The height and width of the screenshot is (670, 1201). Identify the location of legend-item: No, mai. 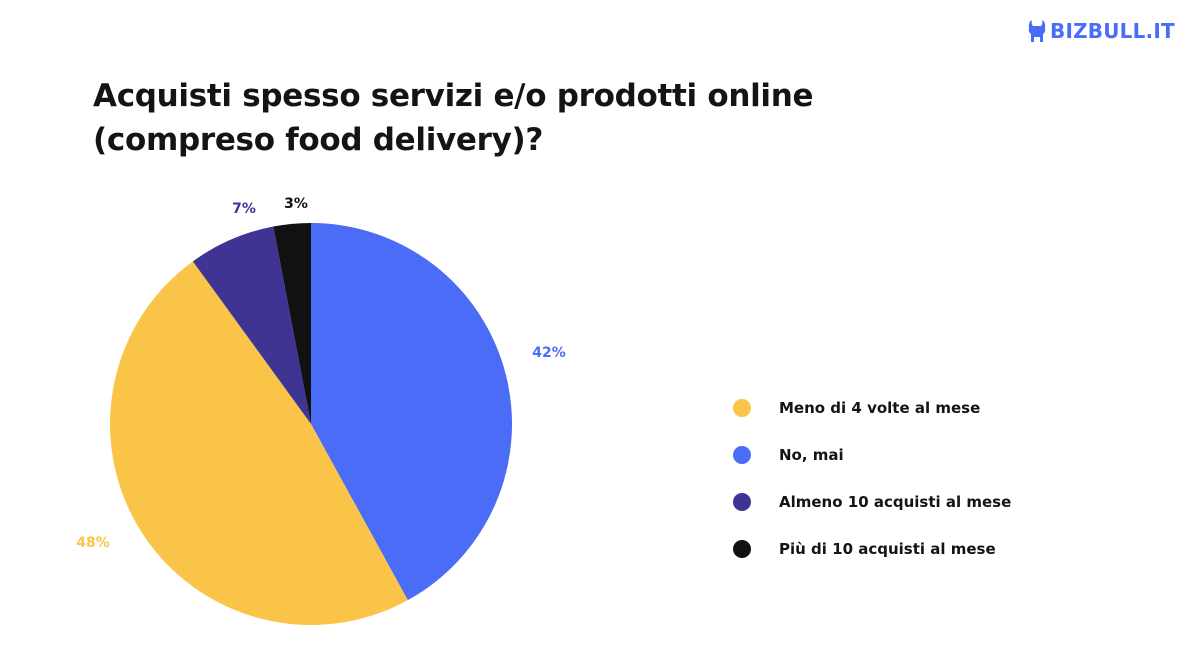
(872, 455).